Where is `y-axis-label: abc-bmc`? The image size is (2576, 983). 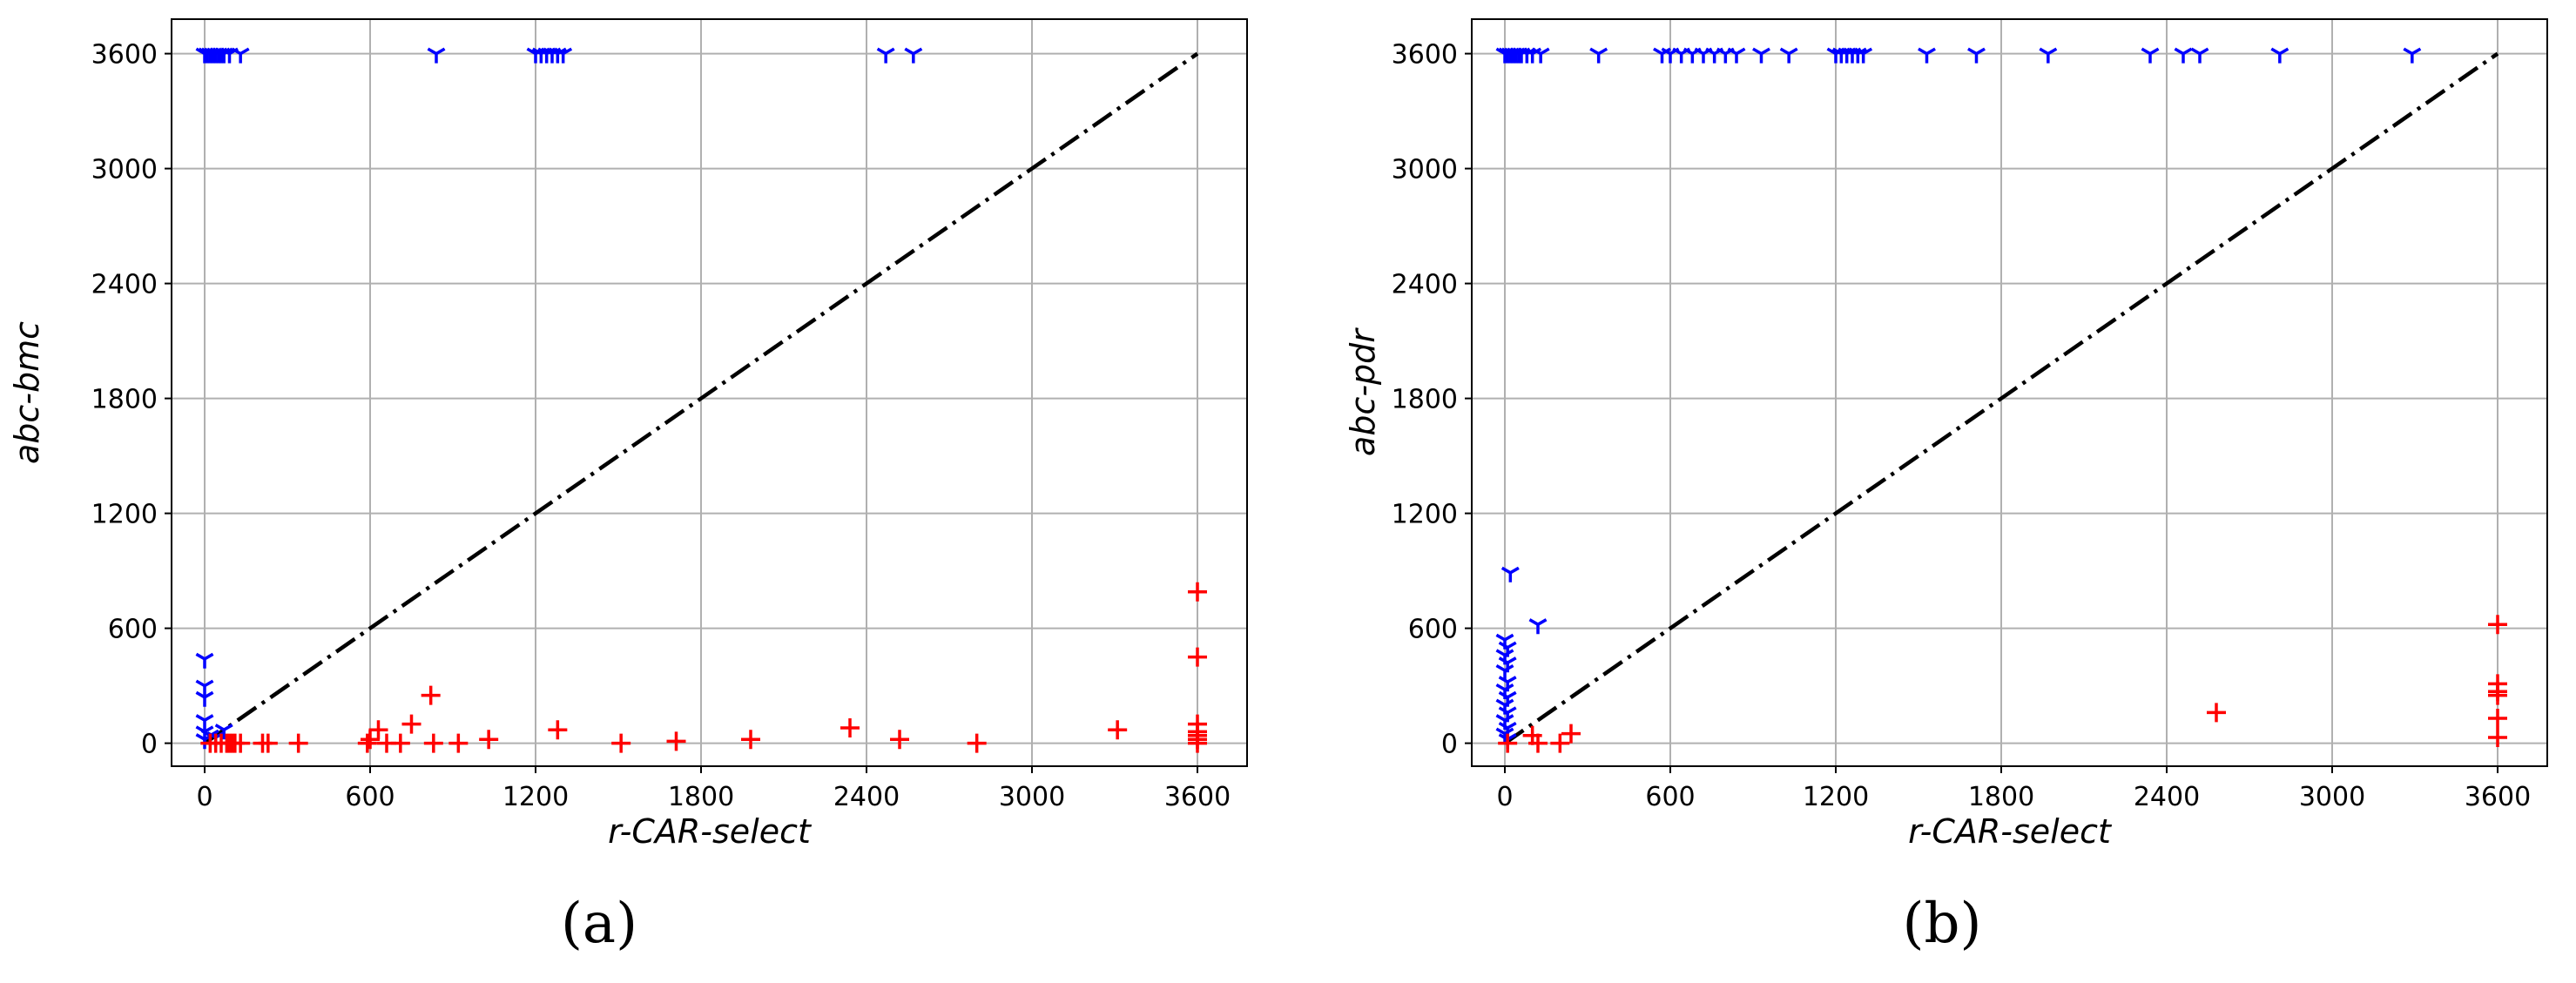 y-axis-label: abc-bmc is located at coordinates (27, 392).